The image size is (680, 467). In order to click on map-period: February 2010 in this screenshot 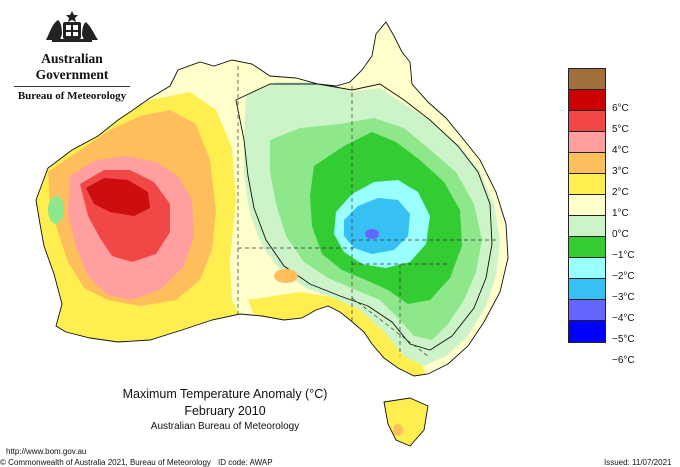, I will do `click(225, 411)`.